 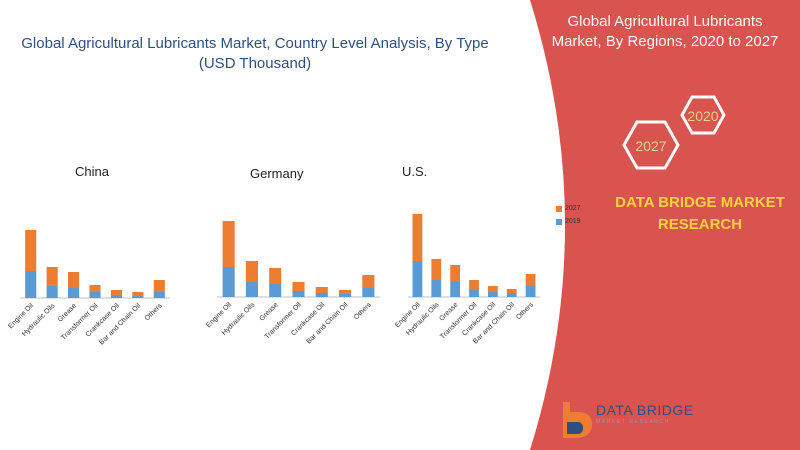 I want to click on hexagon-2020-icon, so click(x=703, y=115).